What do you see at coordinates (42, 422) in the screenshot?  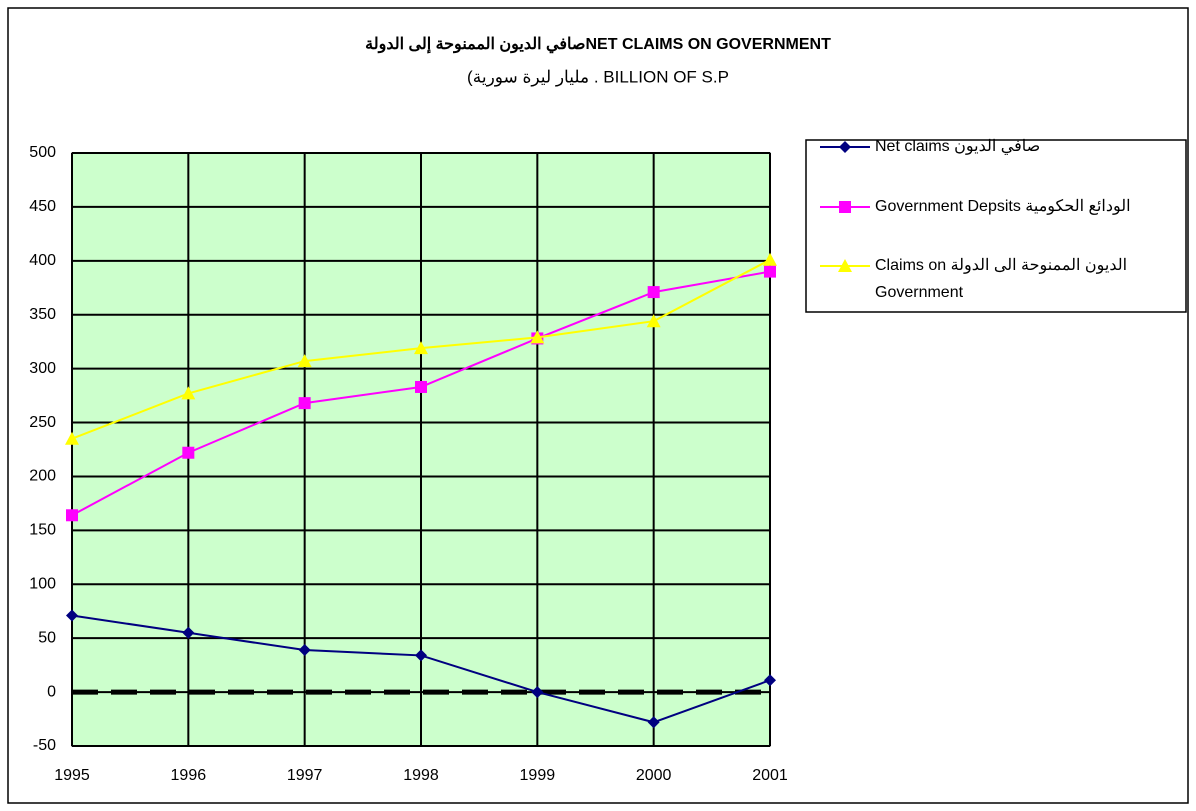 I see `y-tick-label: 250` at bounding box center [42, 422].